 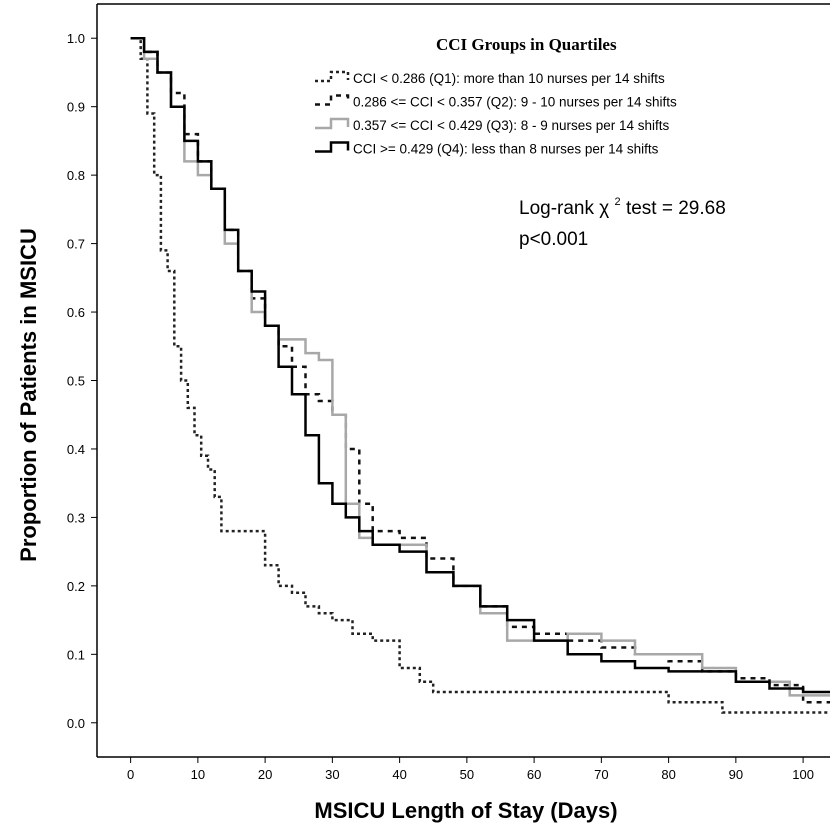 I want to click on legend-swatch-q3, so click(x=332, y=123).